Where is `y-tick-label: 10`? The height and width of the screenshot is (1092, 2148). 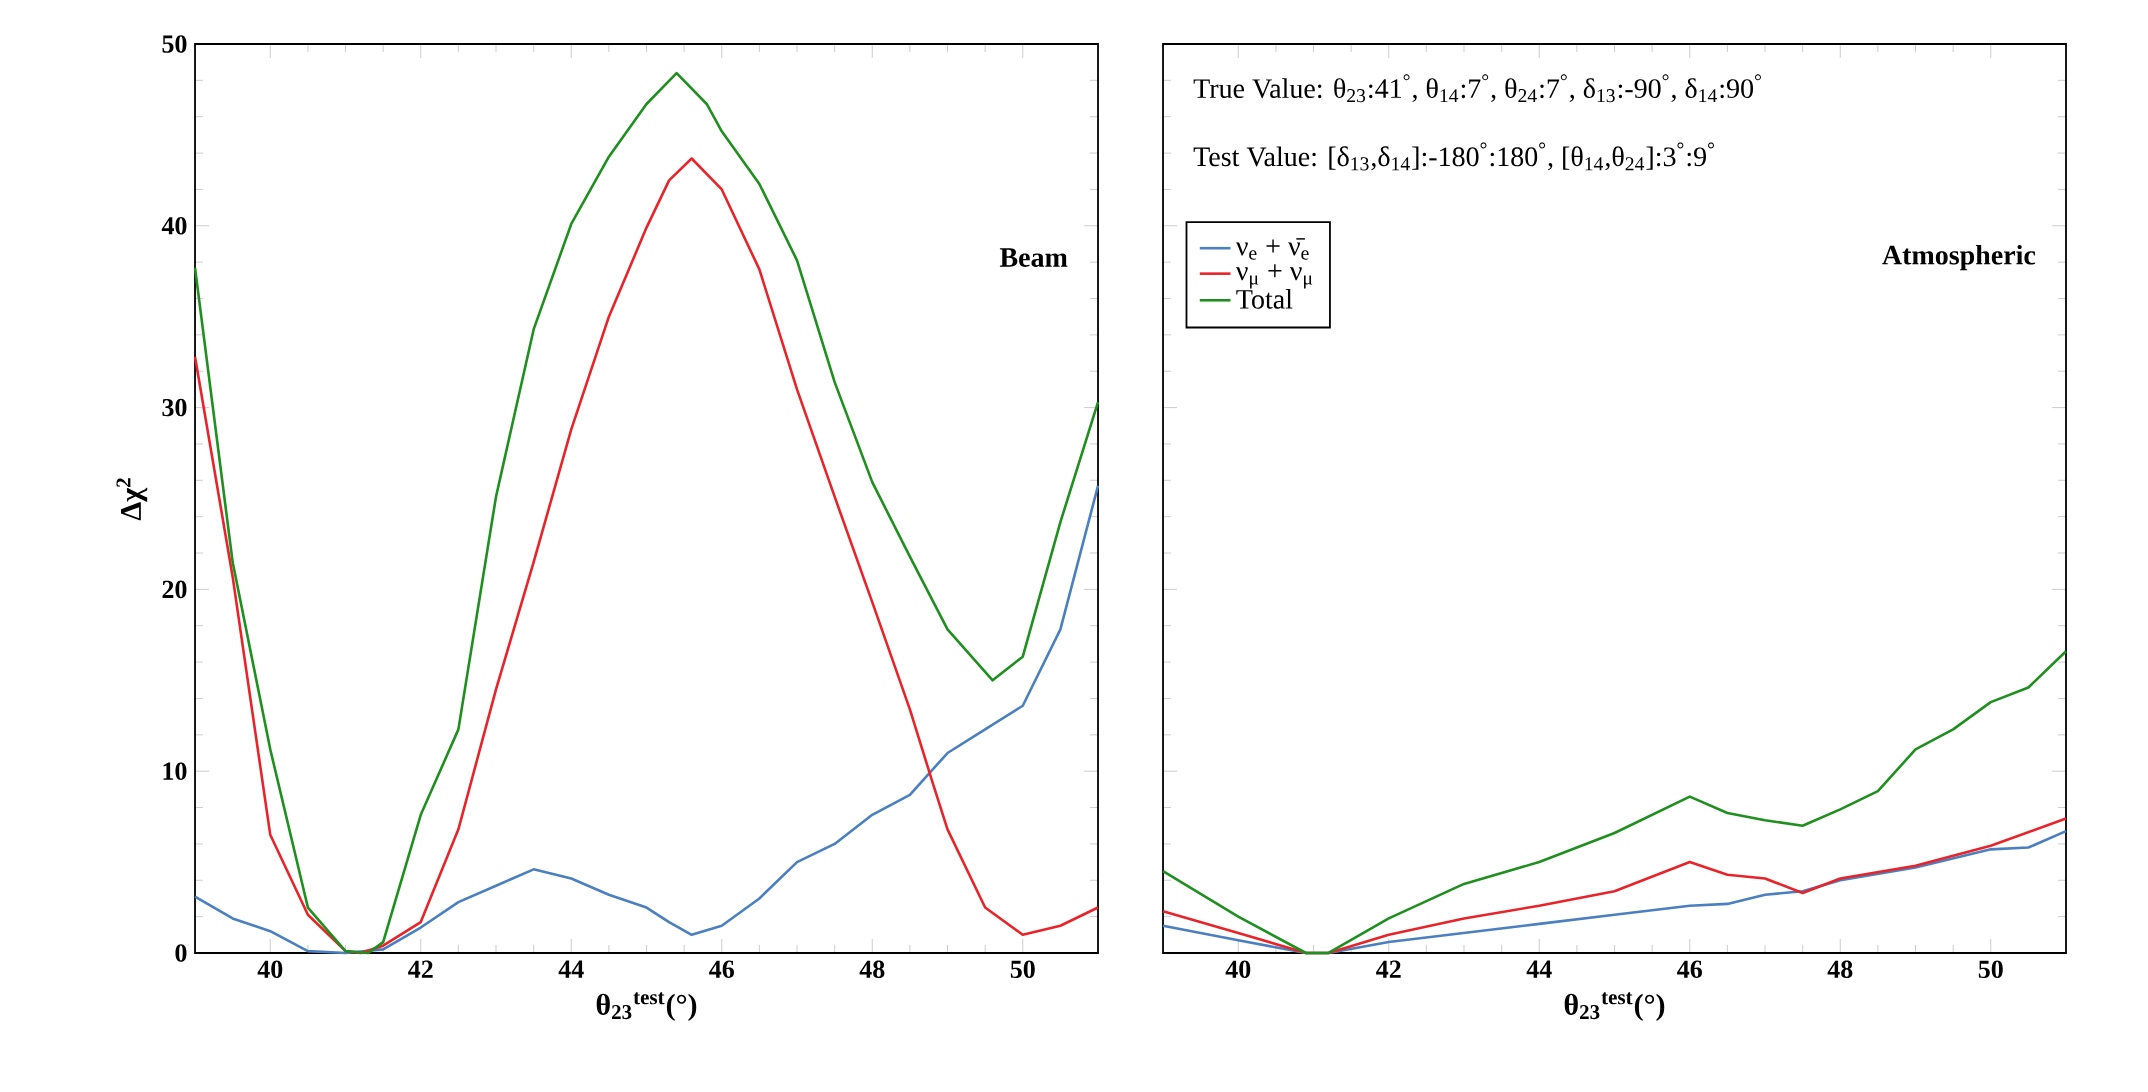
y-tick-label: 10 is located at coordinates (175, 771).